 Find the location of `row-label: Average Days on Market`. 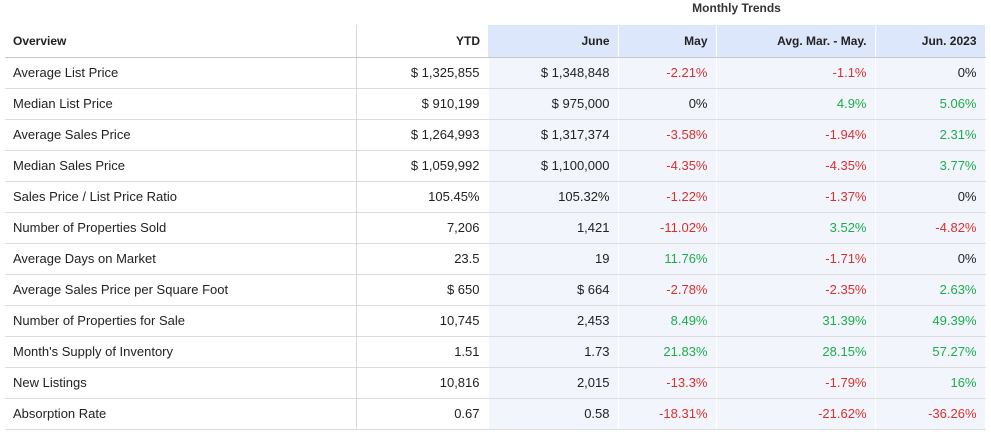

row-label: Average Days on Market is located at coordinates (181, 259).